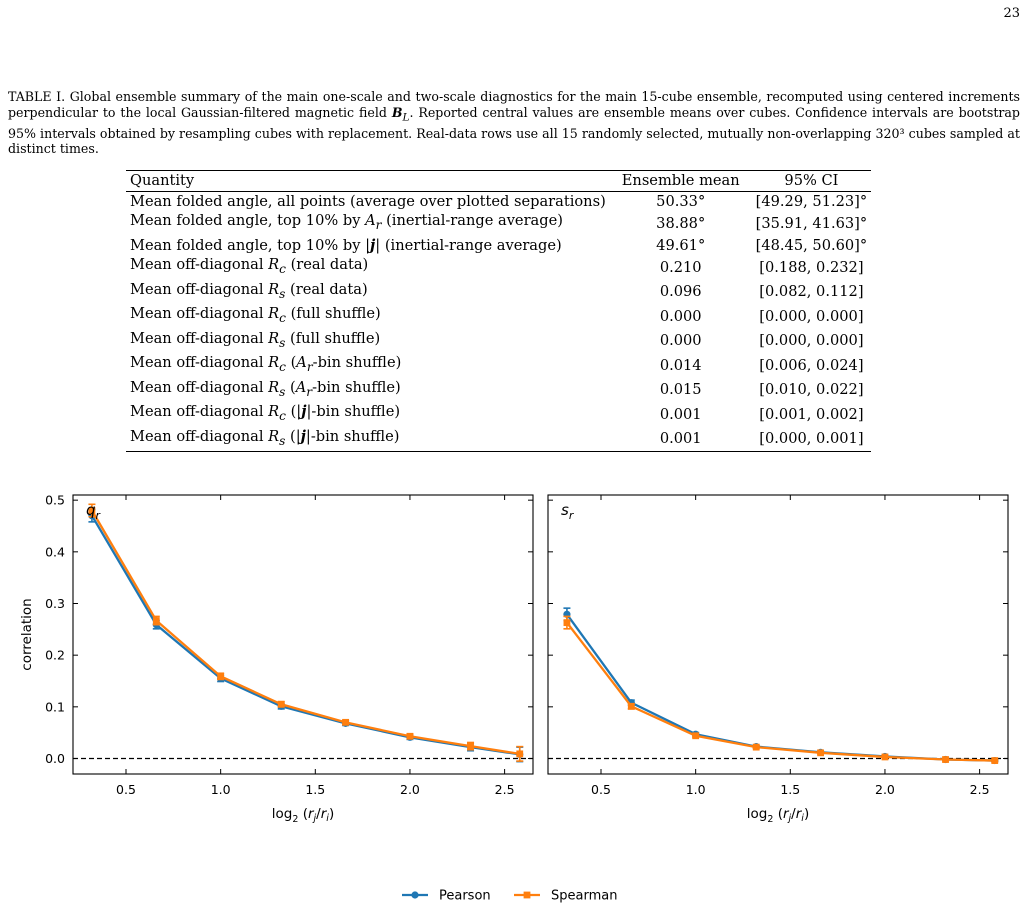  What do you see at coordinates (249, 266) in the screenshot?
I see `quantity-cell: Mean off-diagonal Rc (real data)` at bounding box center [249, 266].